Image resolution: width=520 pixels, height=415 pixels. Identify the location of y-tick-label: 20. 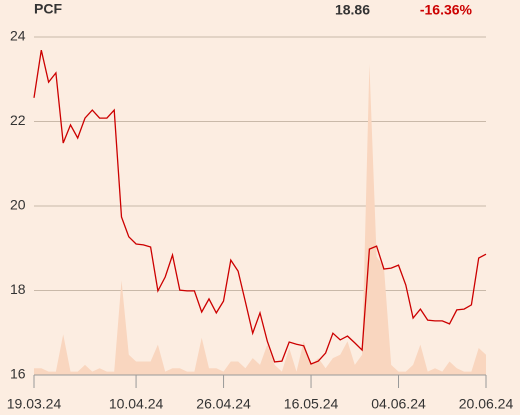
(18, 205).